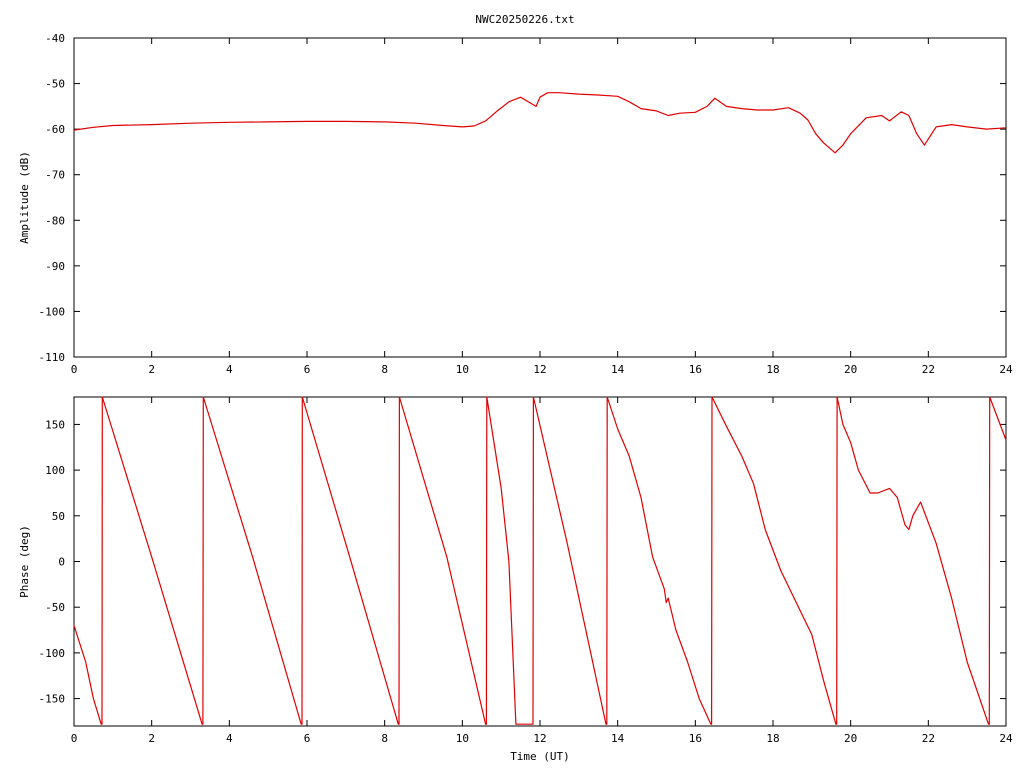 This screenshot has width=1024, height=768. I want to click on y-tick-label: -80, so click(55, 220).